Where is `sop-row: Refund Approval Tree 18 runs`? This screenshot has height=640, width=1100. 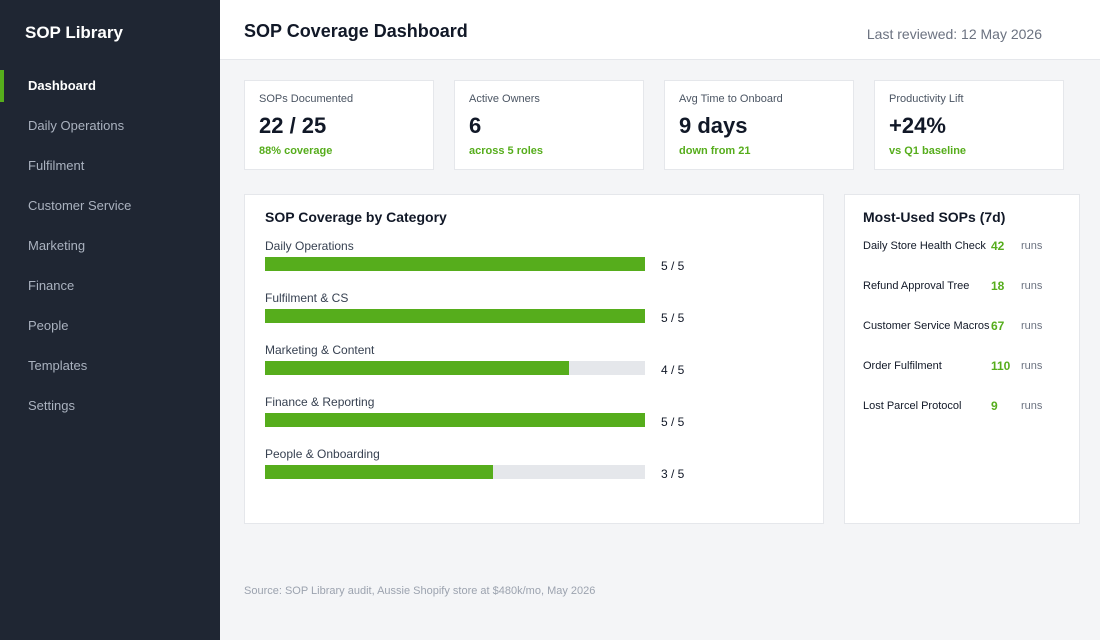
sop-row: Refund Approval Tree 18 runs is located at coordinates (963, 287).